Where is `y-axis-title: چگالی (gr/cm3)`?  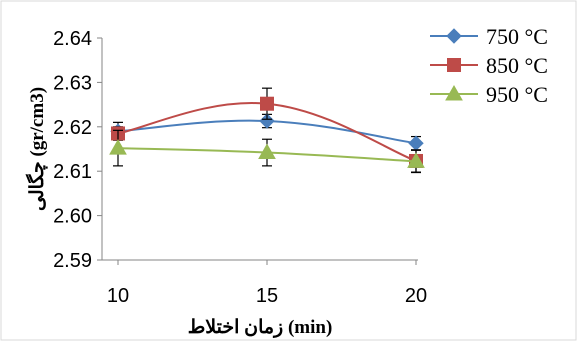
y-axis-title: چگالی (gr/cm3) is located at coordinates (36, 149).